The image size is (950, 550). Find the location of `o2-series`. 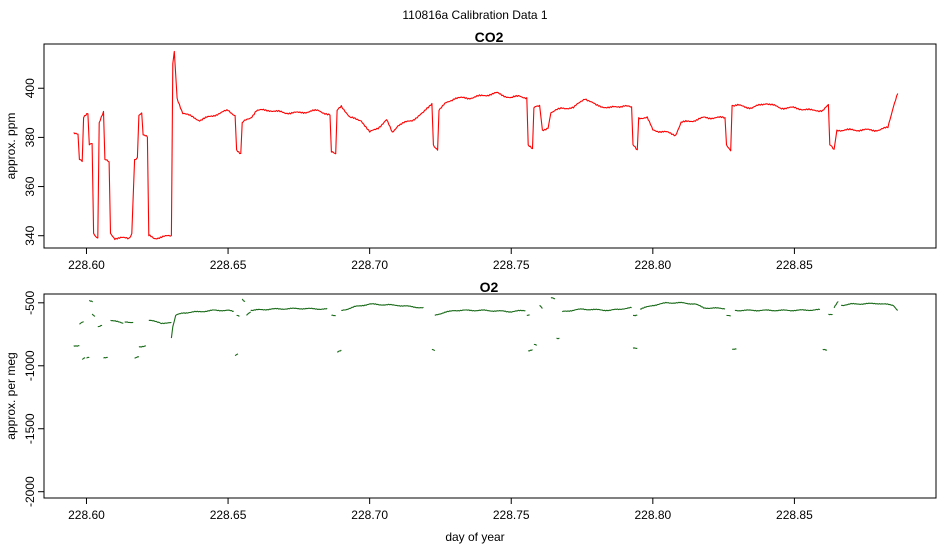

o2-series is located at coordinates (486, 328).